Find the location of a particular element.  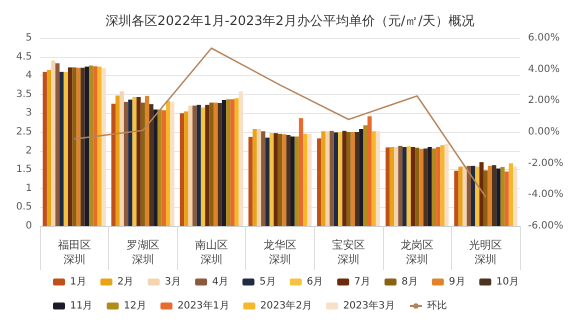

y-tick-label: 0.5 is located at coordinates (24, 207).